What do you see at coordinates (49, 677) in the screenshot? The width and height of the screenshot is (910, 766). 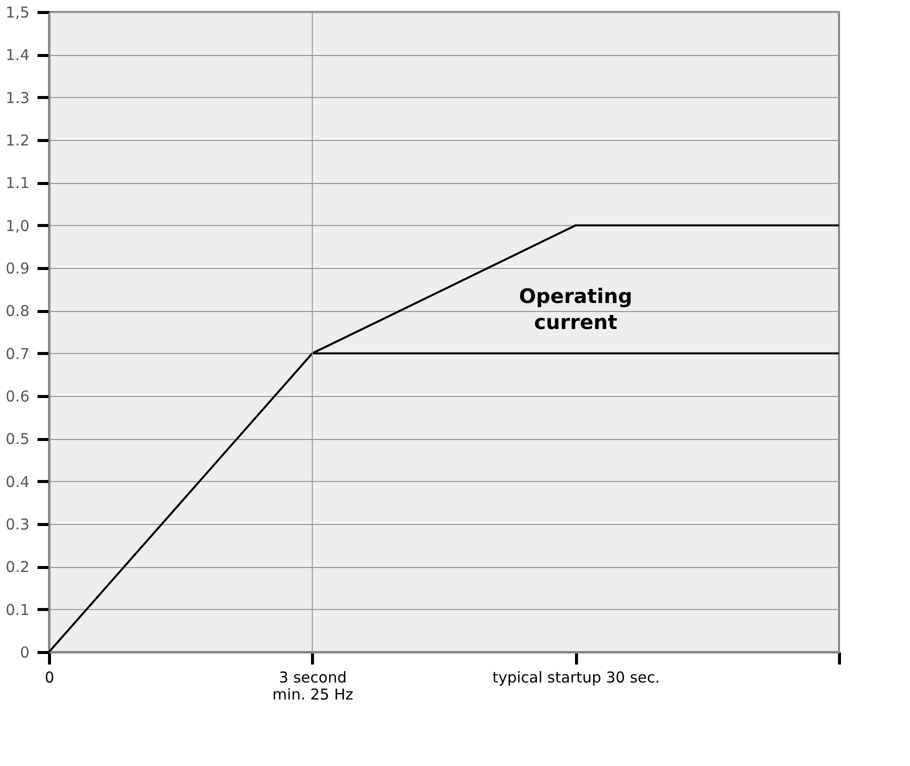 I see `x-tick-label: 0` at bounding box center [49, 677].